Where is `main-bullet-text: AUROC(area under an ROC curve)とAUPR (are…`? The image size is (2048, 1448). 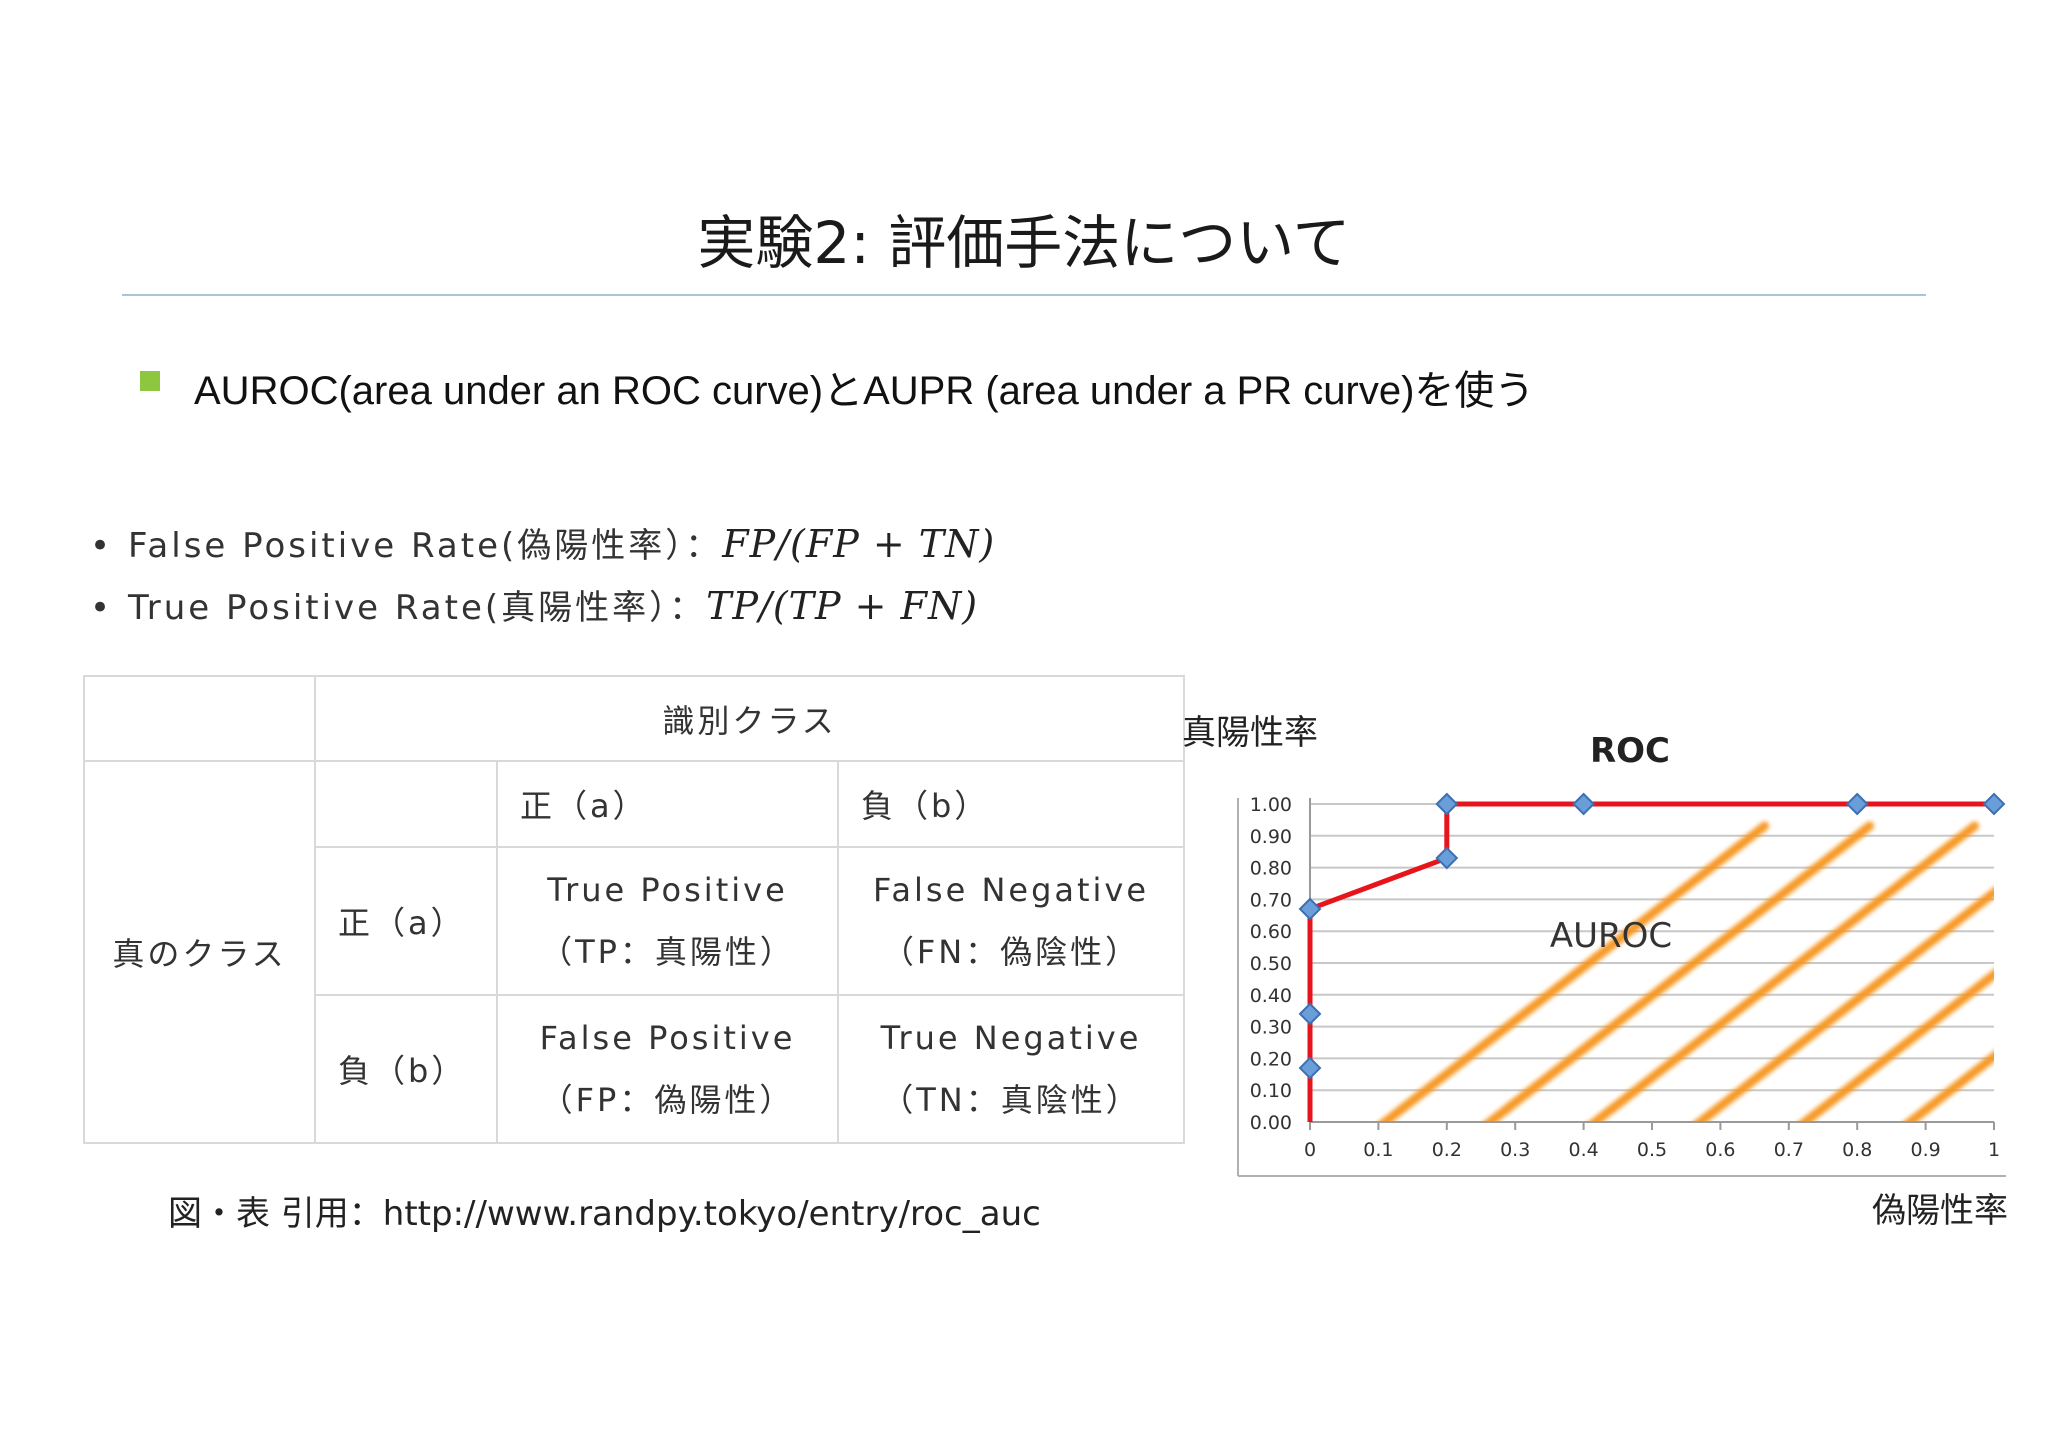
main-bullet-text: AUROC(area under an ROC curve)とAUPR (are… is located at coordinates (864, 391).